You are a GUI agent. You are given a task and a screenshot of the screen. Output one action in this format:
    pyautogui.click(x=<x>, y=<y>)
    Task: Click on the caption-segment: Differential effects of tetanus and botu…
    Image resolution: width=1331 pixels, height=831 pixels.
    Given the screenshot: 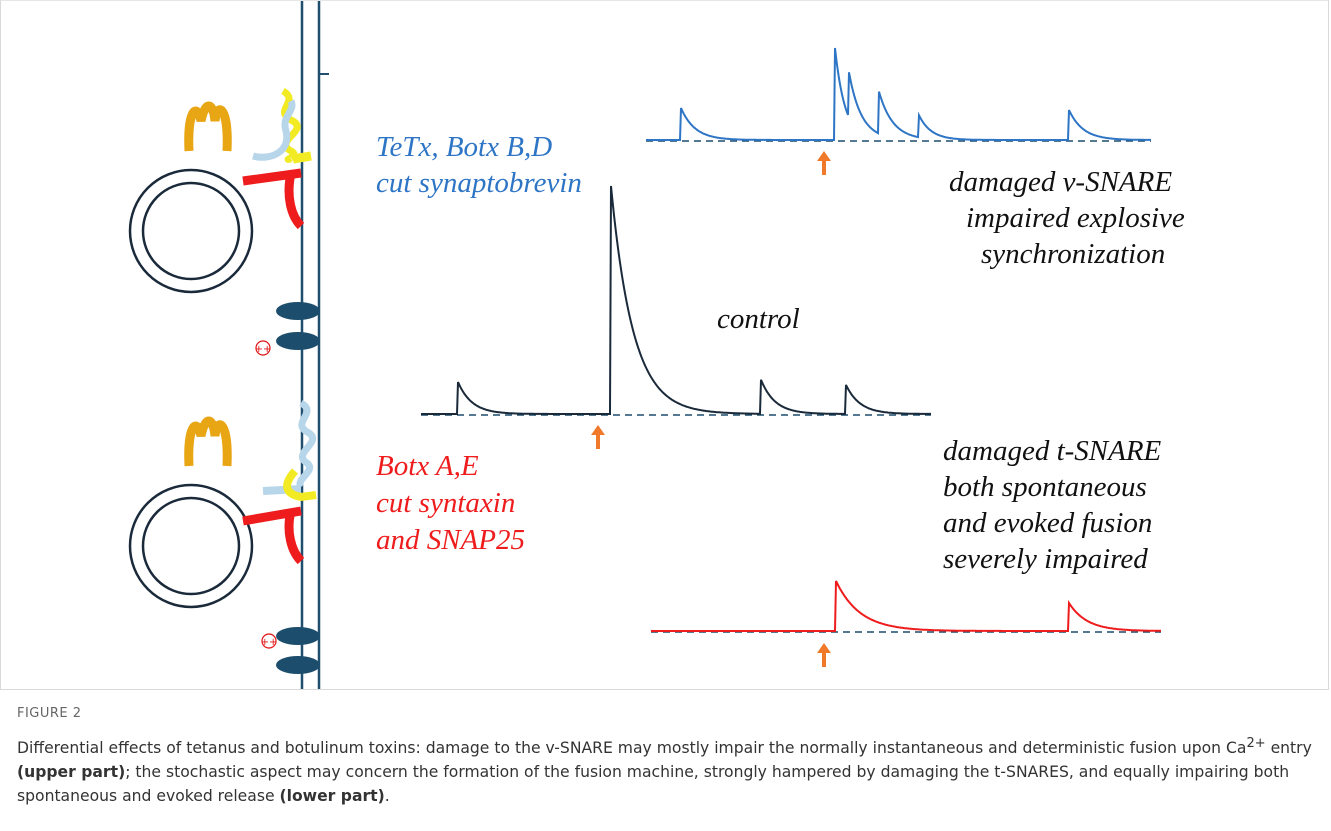 What is the action you would take?
    pyautogui.click(x=632, y=748)
    